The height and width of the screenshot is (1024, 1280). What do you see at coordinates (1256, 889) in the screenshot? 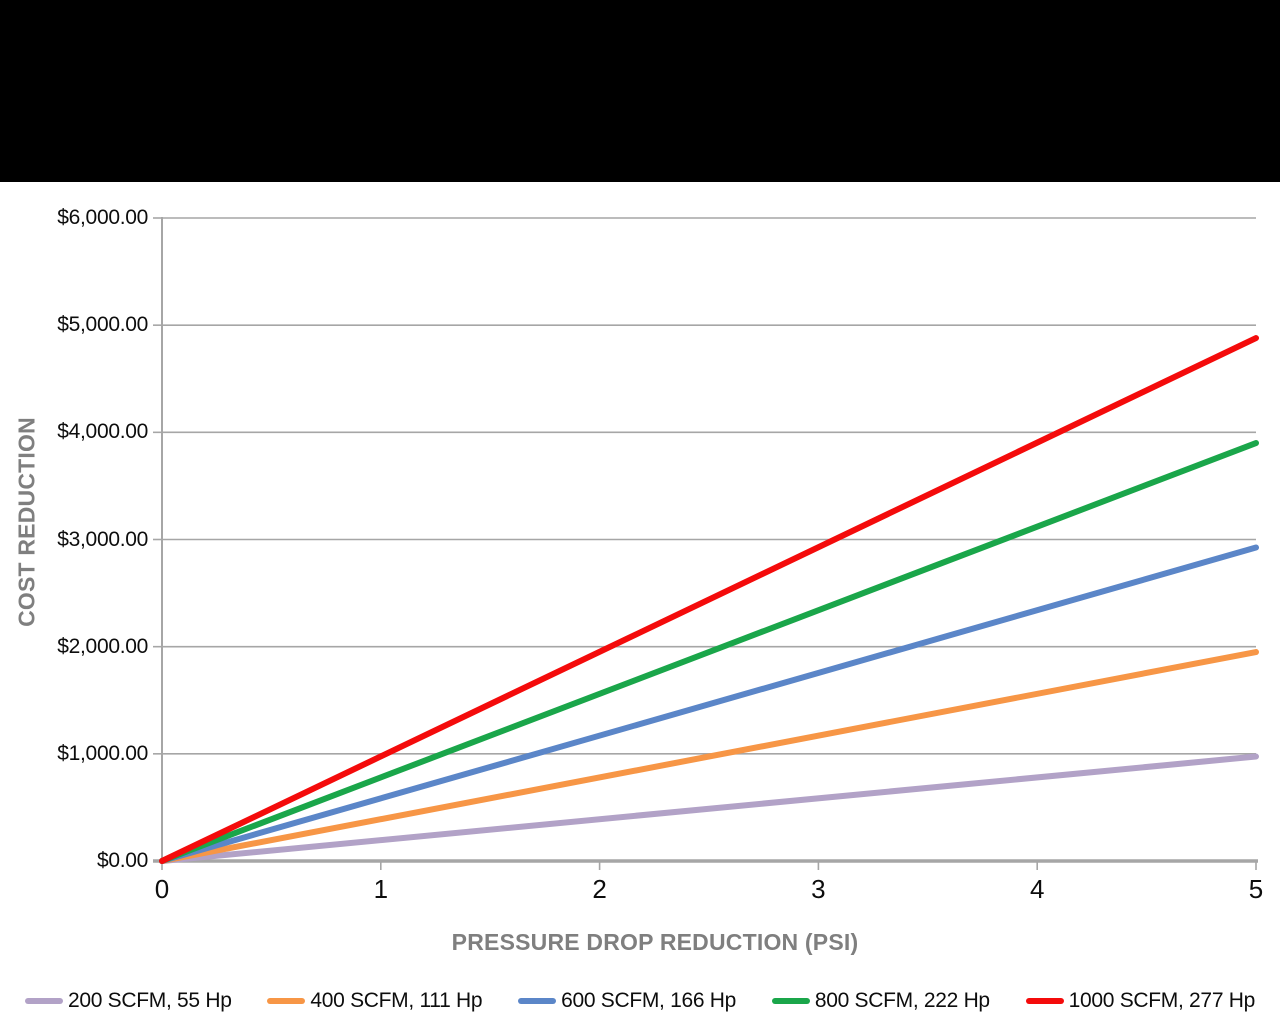
I see `x-axis-tick-label: 5` at bounding box center [1256, 889].